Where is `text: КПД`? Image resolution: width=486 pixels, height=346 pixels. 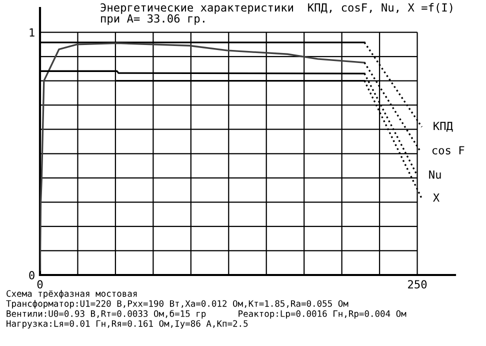
text: КПД is located at coordinates (443, 127).